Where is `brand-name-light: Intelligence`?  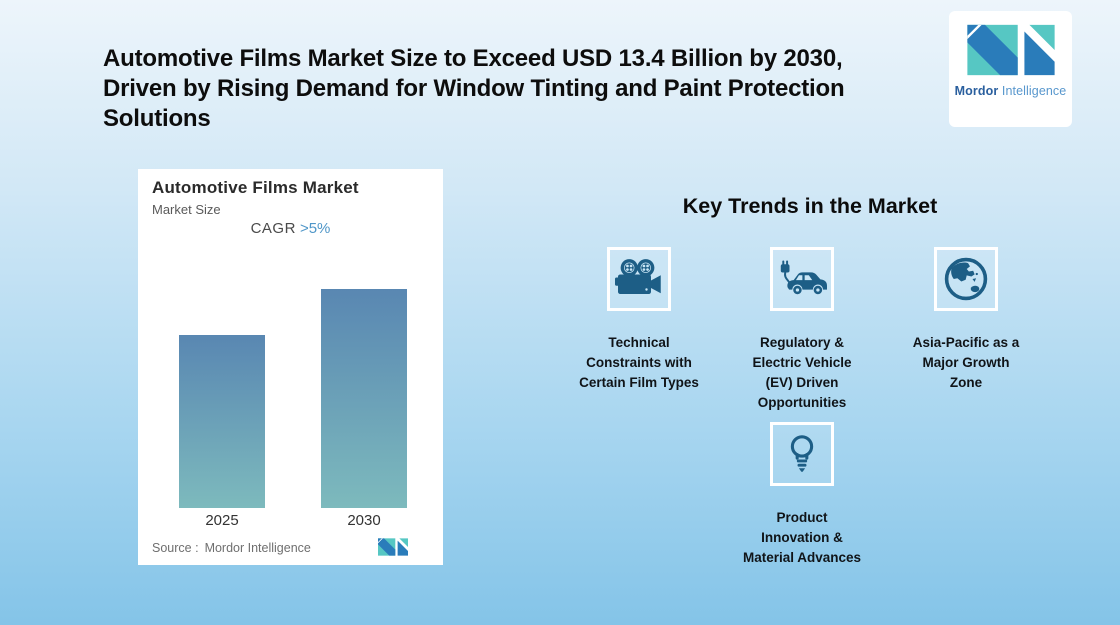
brand-name-light: Intelligence is located at coordinates (1034, 91).